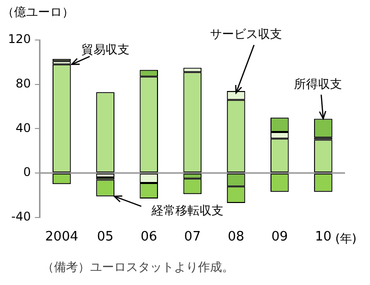 This screenshot has width=370, height=285. What do you see at coordinates (61, 237) in the screenshot?
I see `x-tick-label: 2004` at bounding box center [61, 237].